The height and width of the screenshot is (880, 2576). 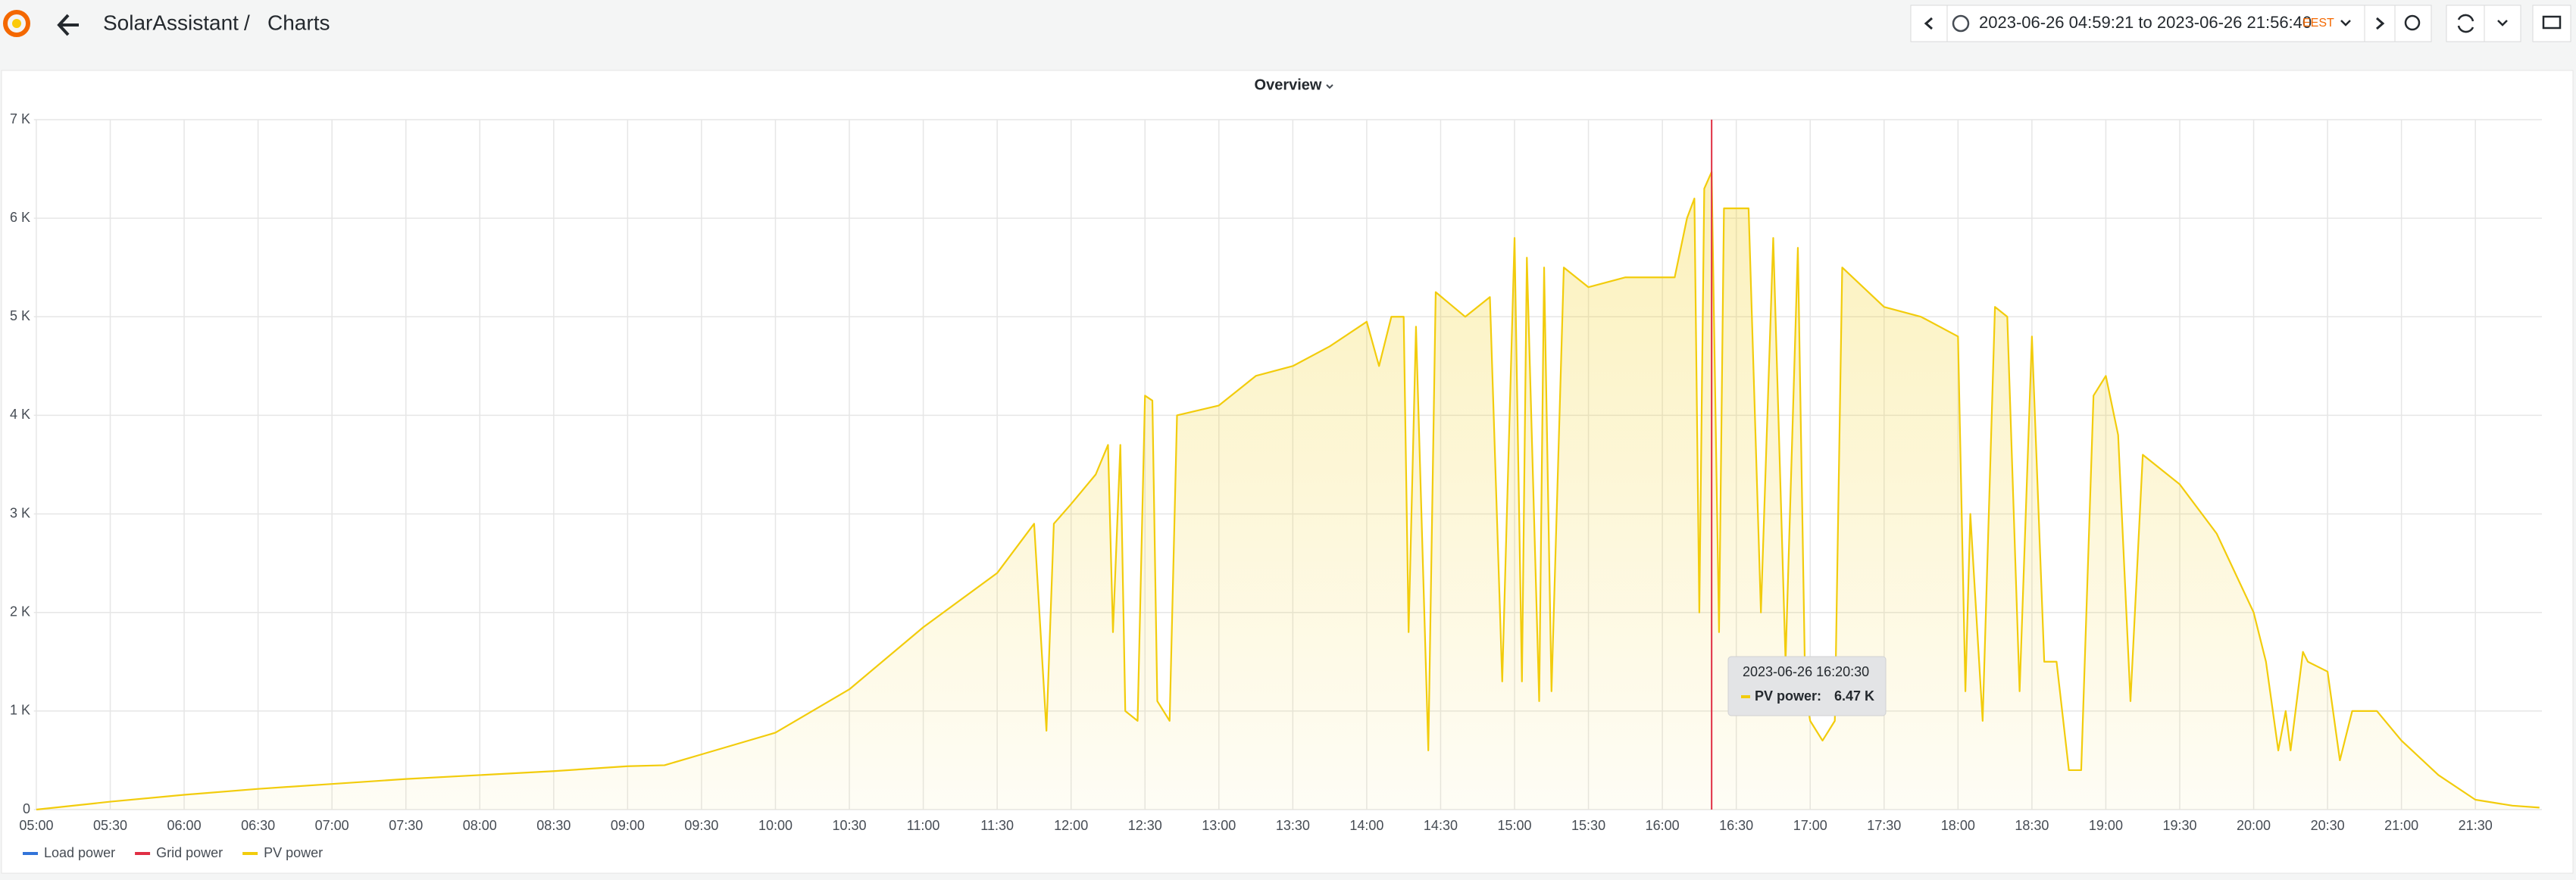 I want to click on x-tick-label: 09:30, so click(x=701, y=825).